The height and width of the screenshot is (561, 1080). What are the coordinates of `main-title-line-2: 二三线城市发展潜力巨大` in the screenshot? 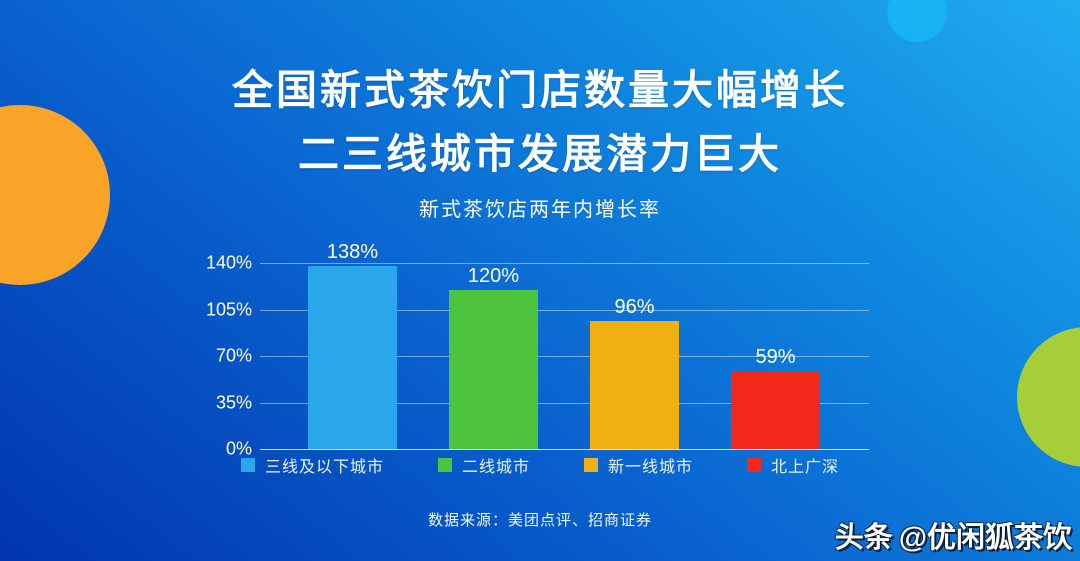 It's located at (540, 154).